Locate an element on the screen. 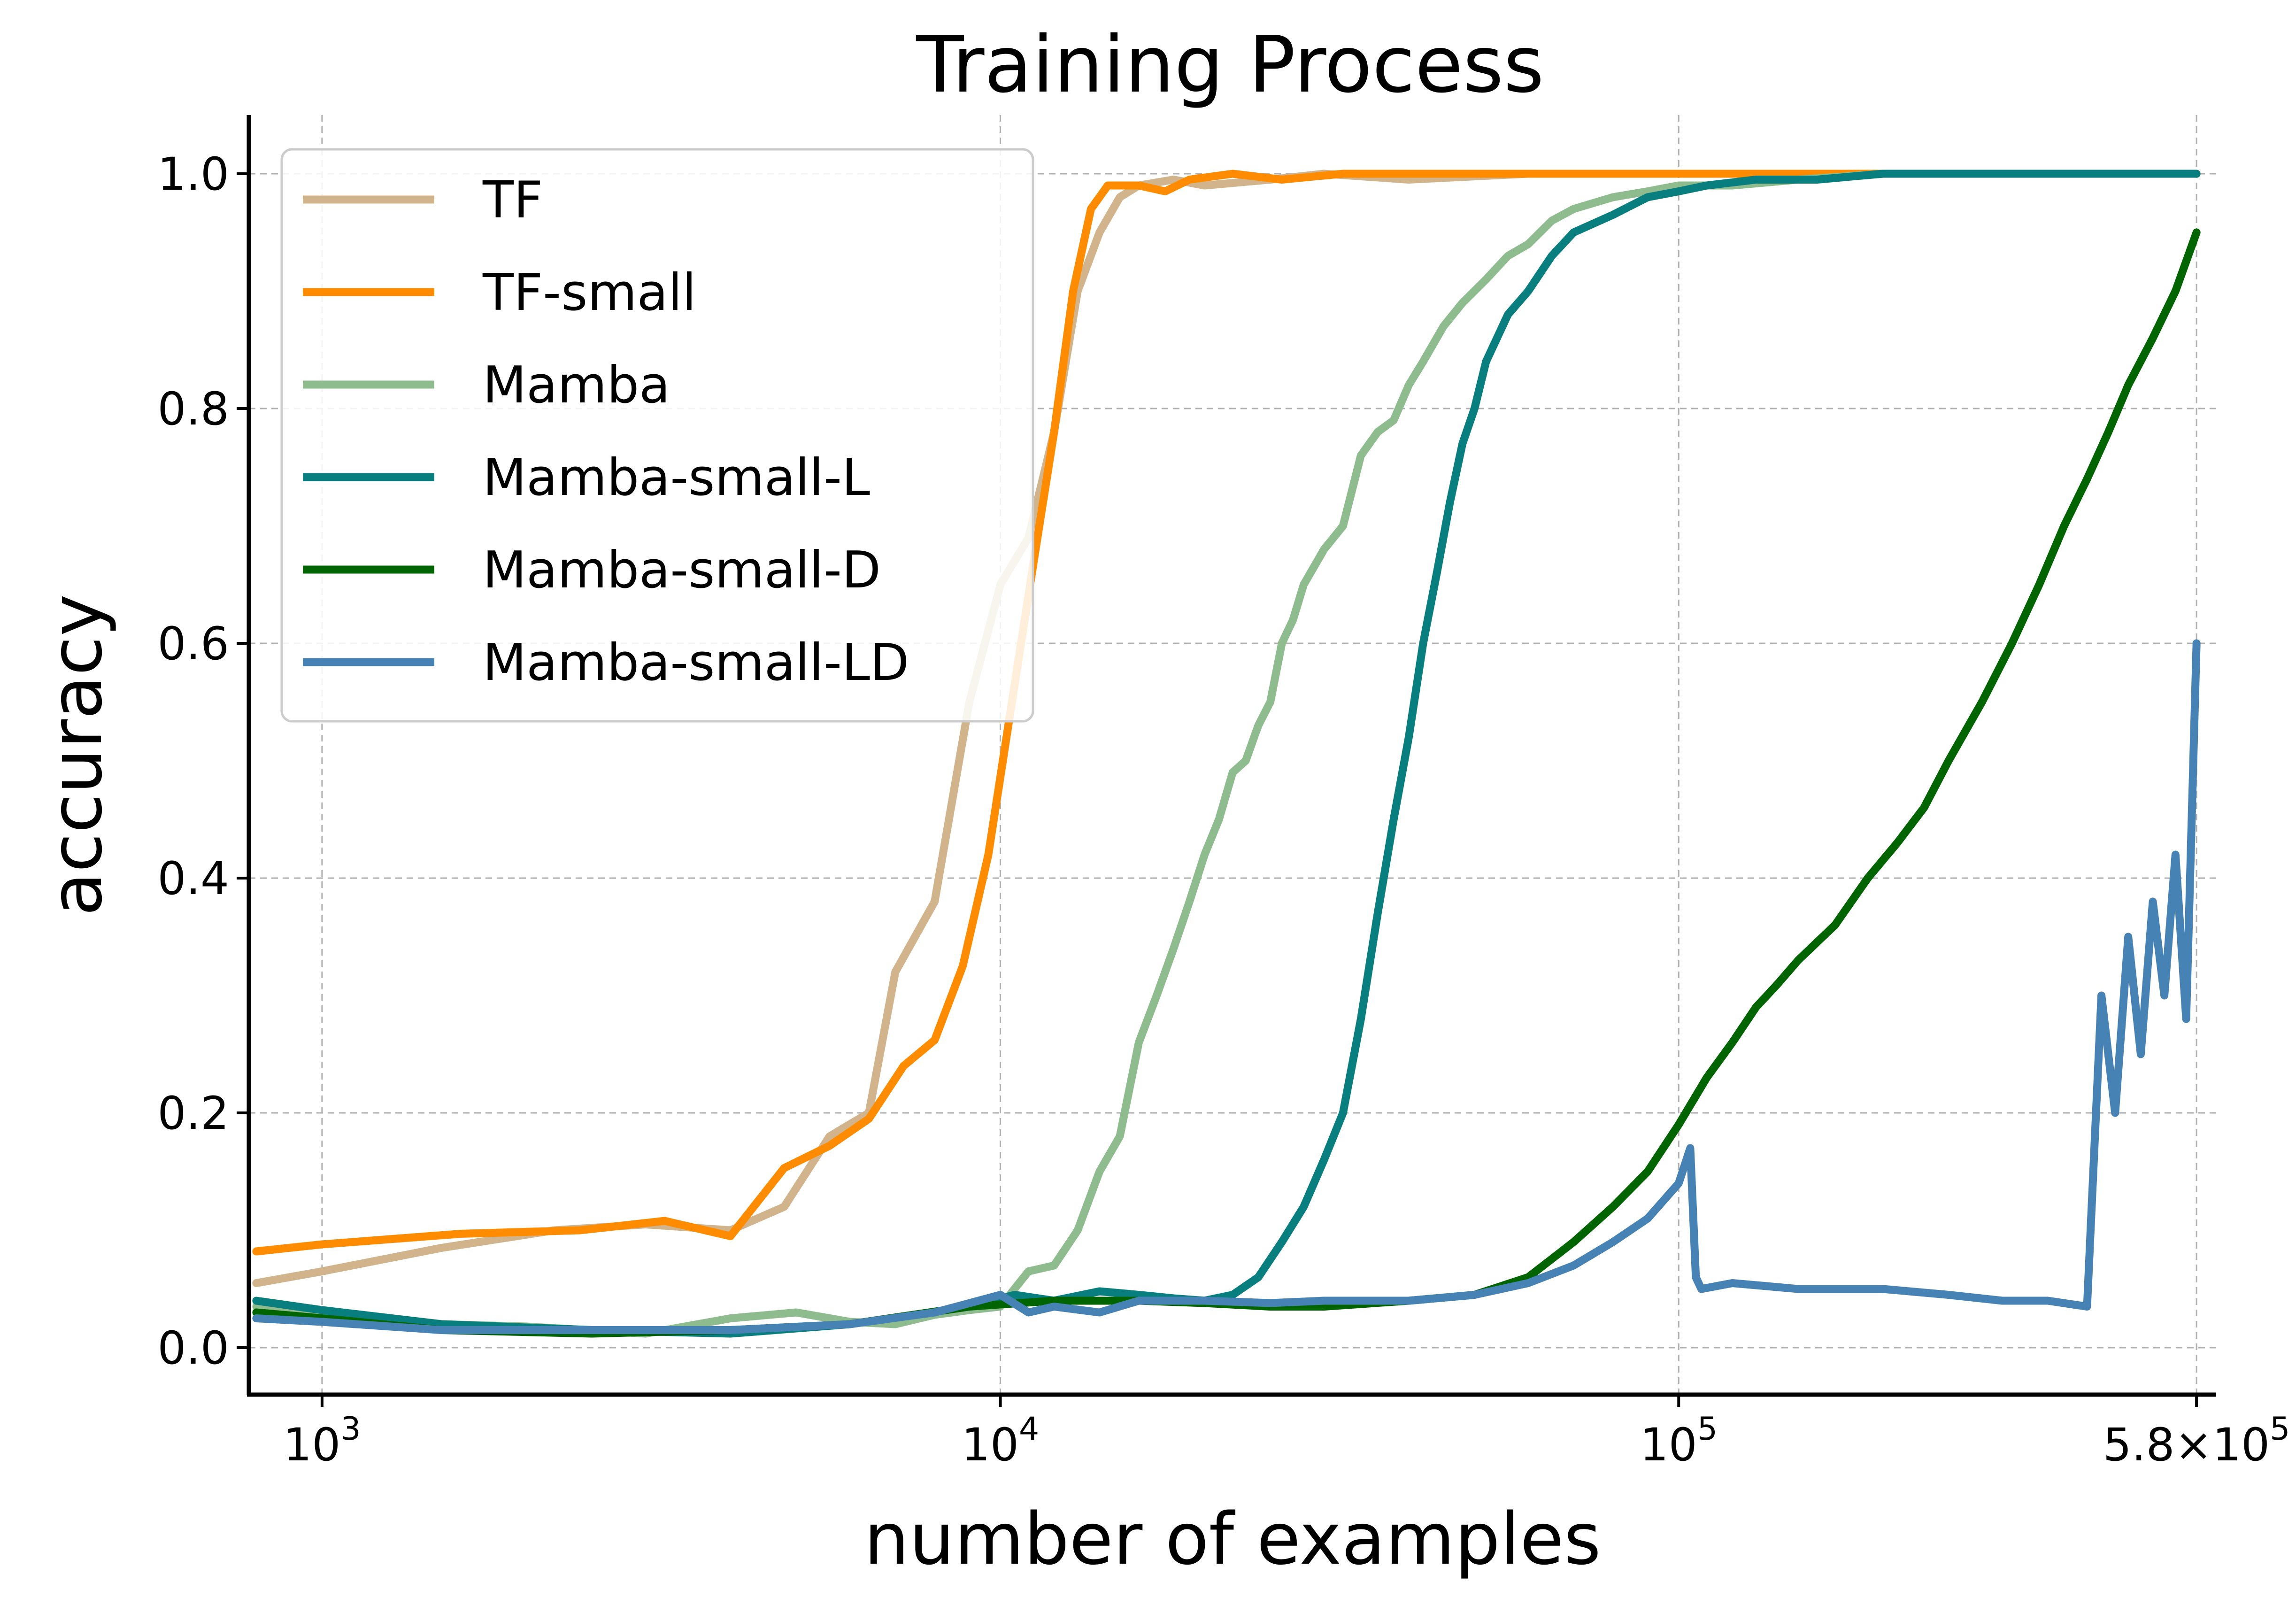 Image resolution: width=2296 pixels, height=1605 pixels. legend-label-mamba-small-ld: Mamba-small-LD is located at coordinates (696, 662).